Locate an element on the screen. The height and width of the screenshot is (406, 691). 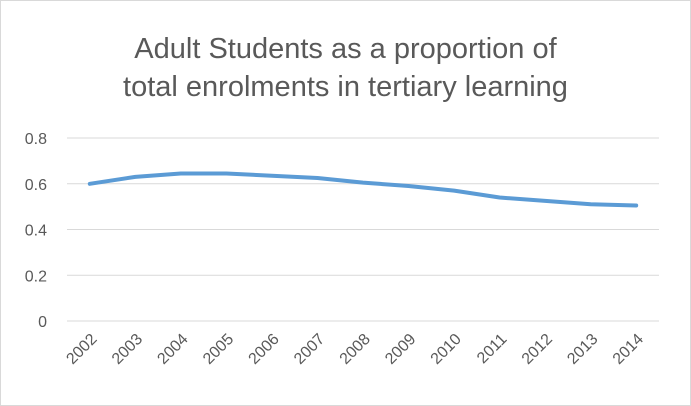
x-tick-label: 2012 is located at coordinates (537, 349).